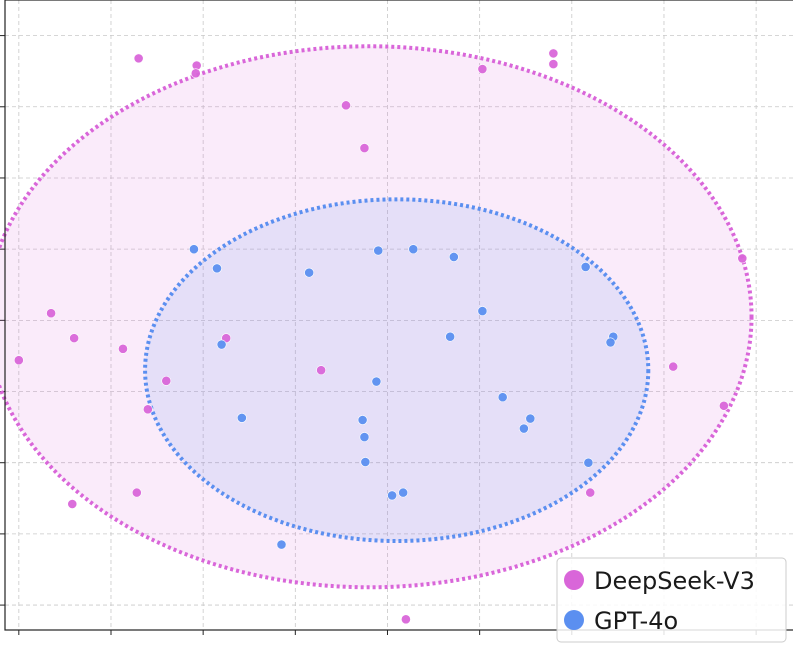 The height and width of the screenshot is (647, 793). I want to click on legend: DeepSeek-V3 GPT-4o, so click(671, 600).